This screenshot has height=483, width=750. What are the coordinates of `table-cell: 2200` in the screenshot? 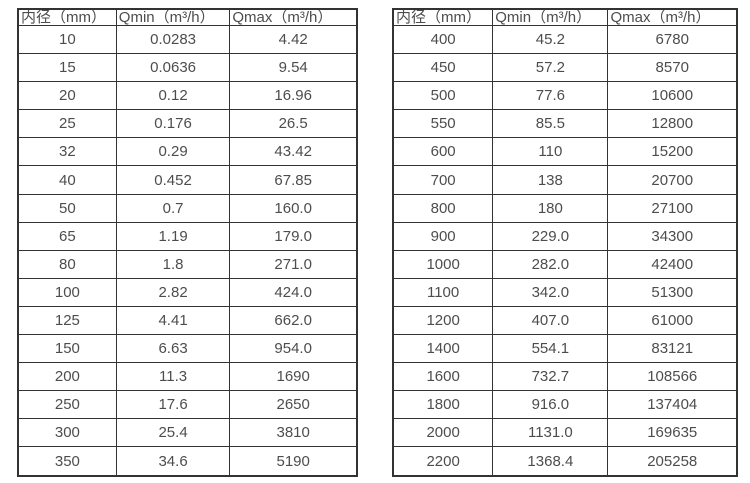 It's located at (443, 461).